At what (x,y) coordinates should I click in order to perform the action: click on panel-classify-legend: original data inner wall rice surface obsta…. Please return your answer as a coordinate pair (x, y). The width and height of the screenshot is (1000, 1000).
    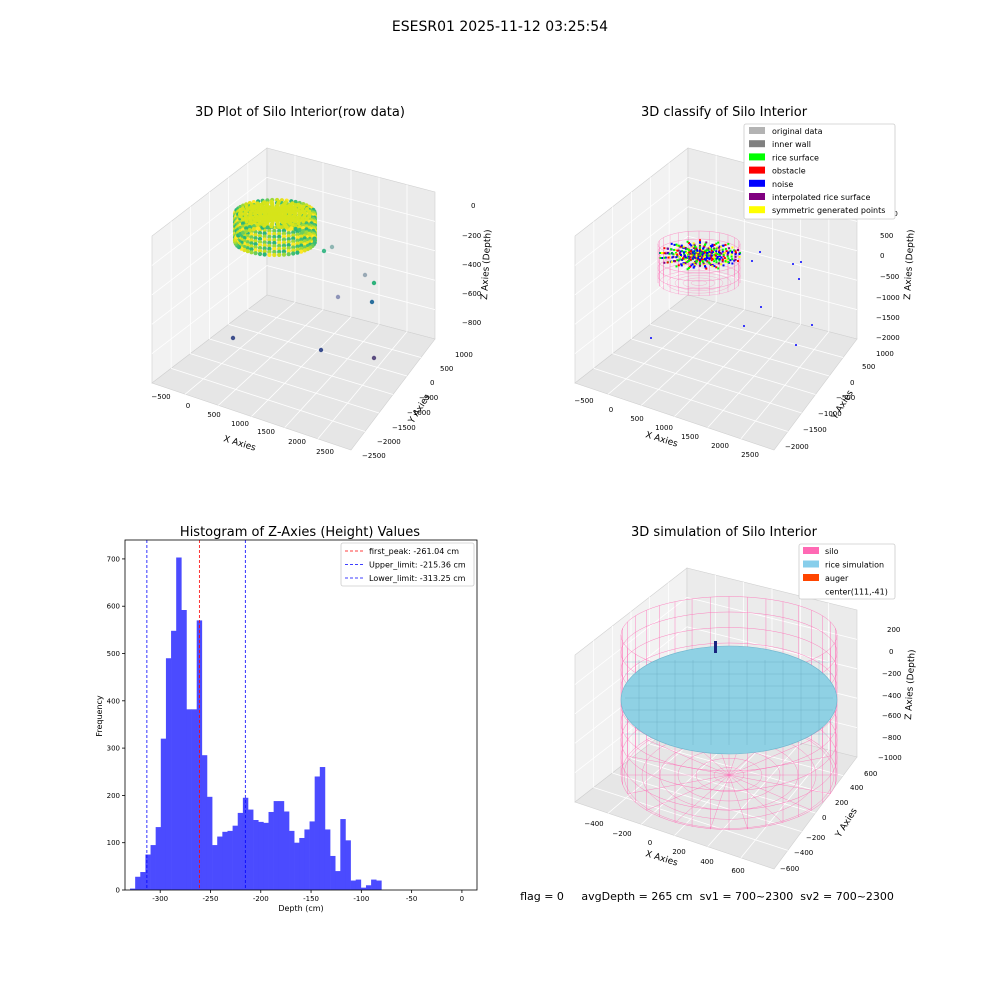
    Looking at the image, I should click on (819, 171).